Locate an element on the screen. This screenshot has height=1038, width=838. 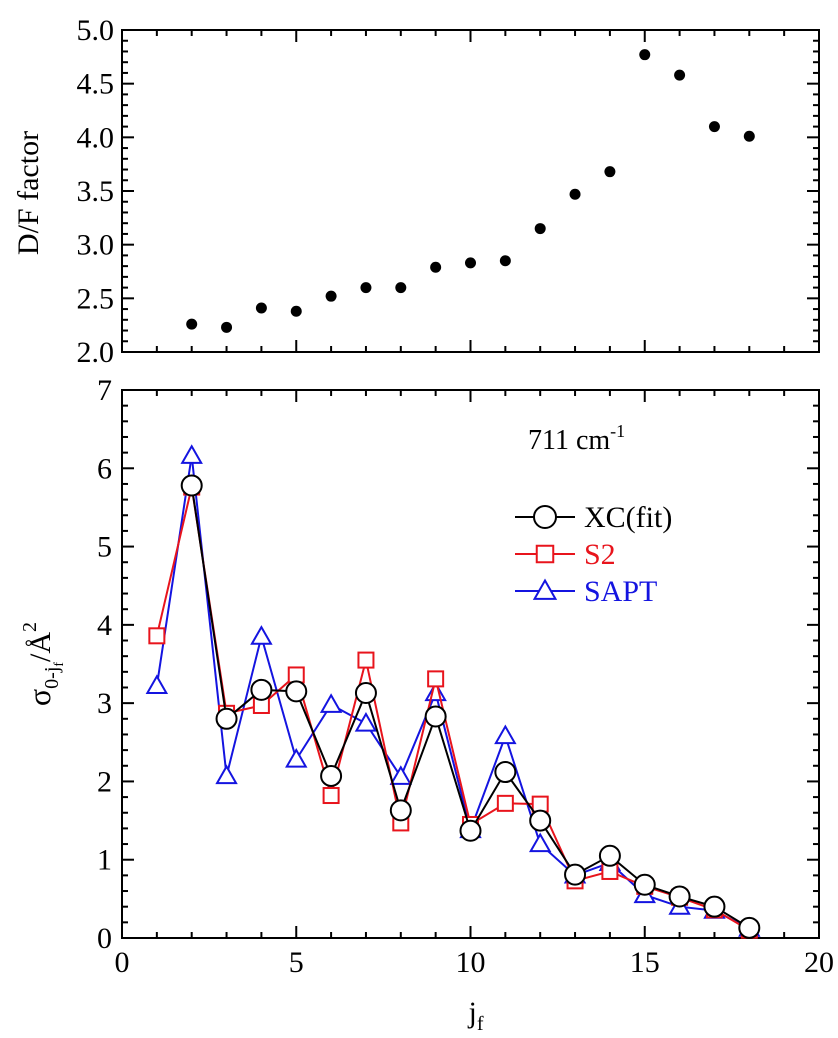
top-y-tick-label: 2.0 is located at coordinates (96, 352).